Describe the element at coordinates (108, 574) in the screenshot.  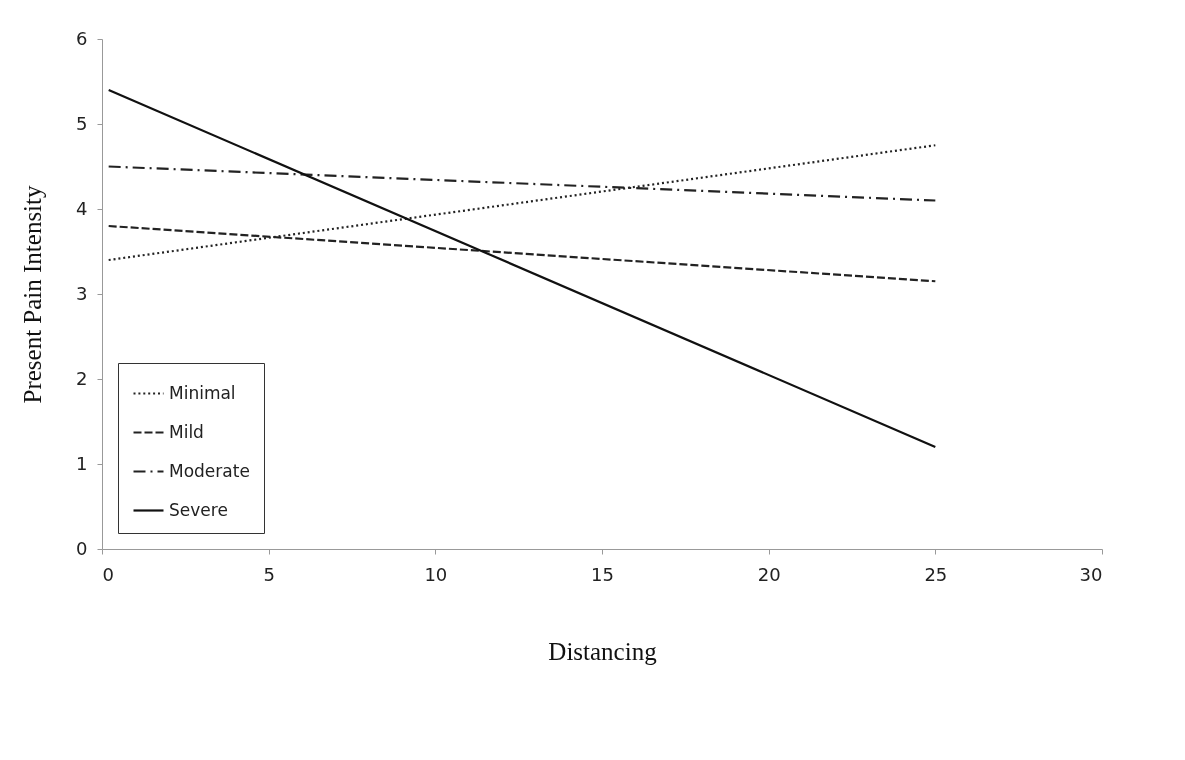
I see `x-tick-label: 0` at that location.